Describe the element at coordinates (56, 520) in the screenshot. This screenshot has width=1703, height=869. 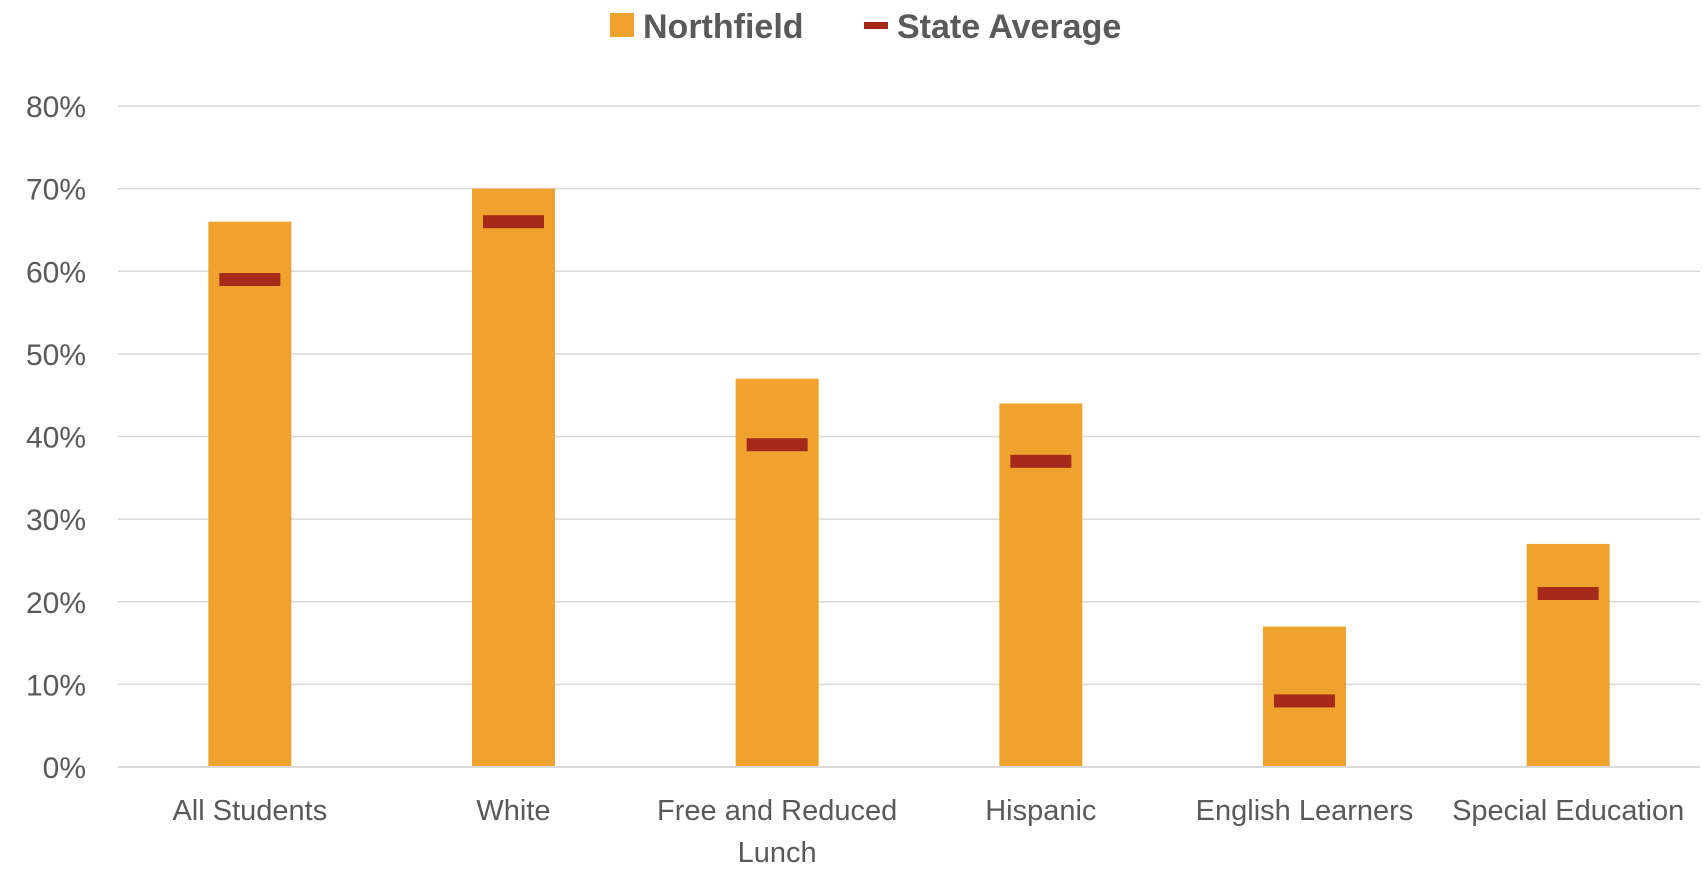
I see `y-tick-label: 30%` at that location.